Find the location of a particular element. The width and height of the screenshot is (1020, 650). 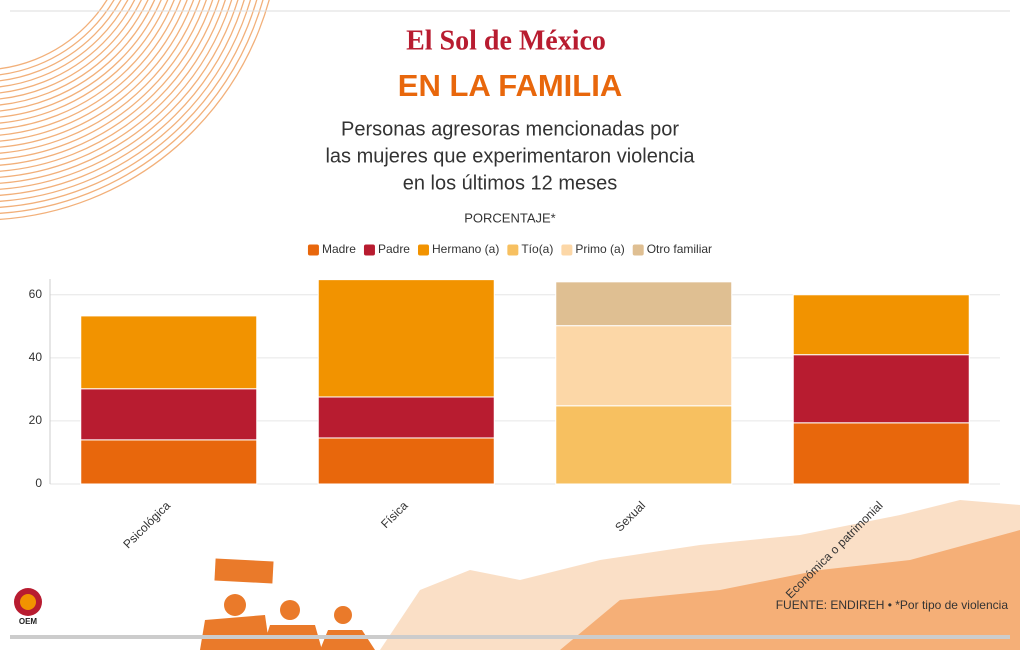

decoration-arcs is located at coordinates (135, 110).